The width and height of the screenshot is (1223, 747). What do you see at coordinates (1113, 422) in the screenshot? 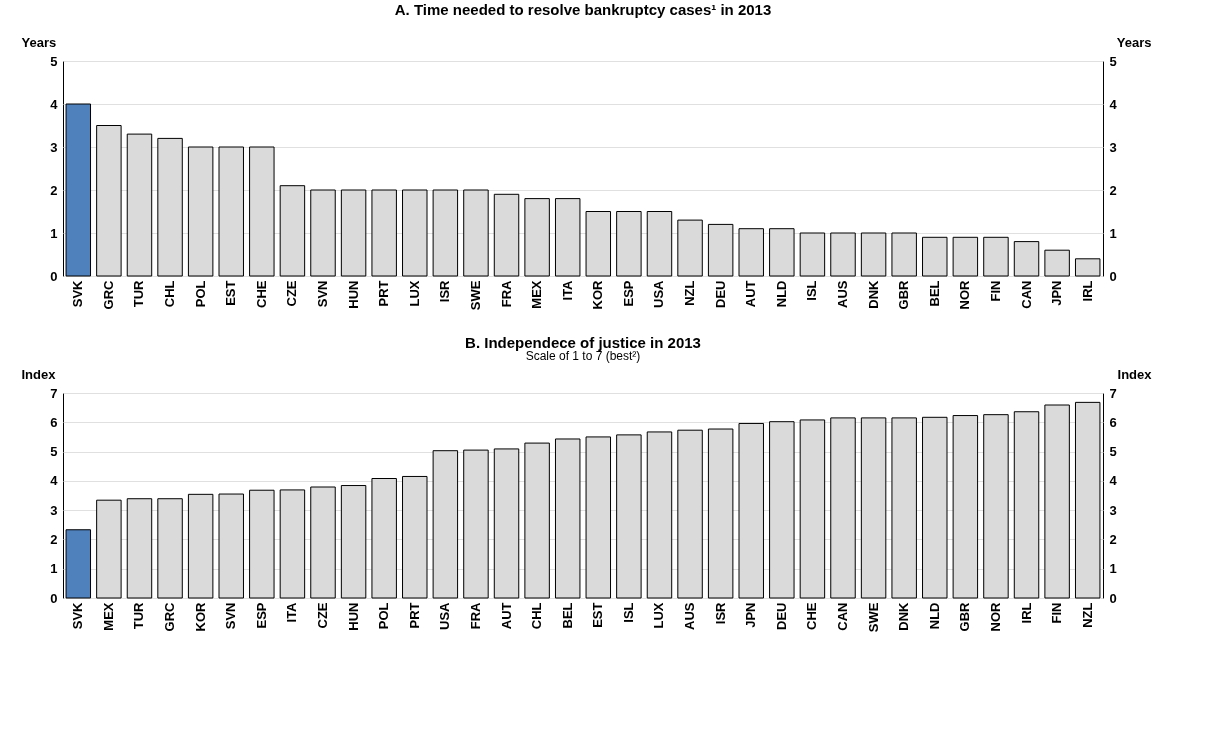
I see `y2-tick-label: 6` at bounding box center [1113, 422].